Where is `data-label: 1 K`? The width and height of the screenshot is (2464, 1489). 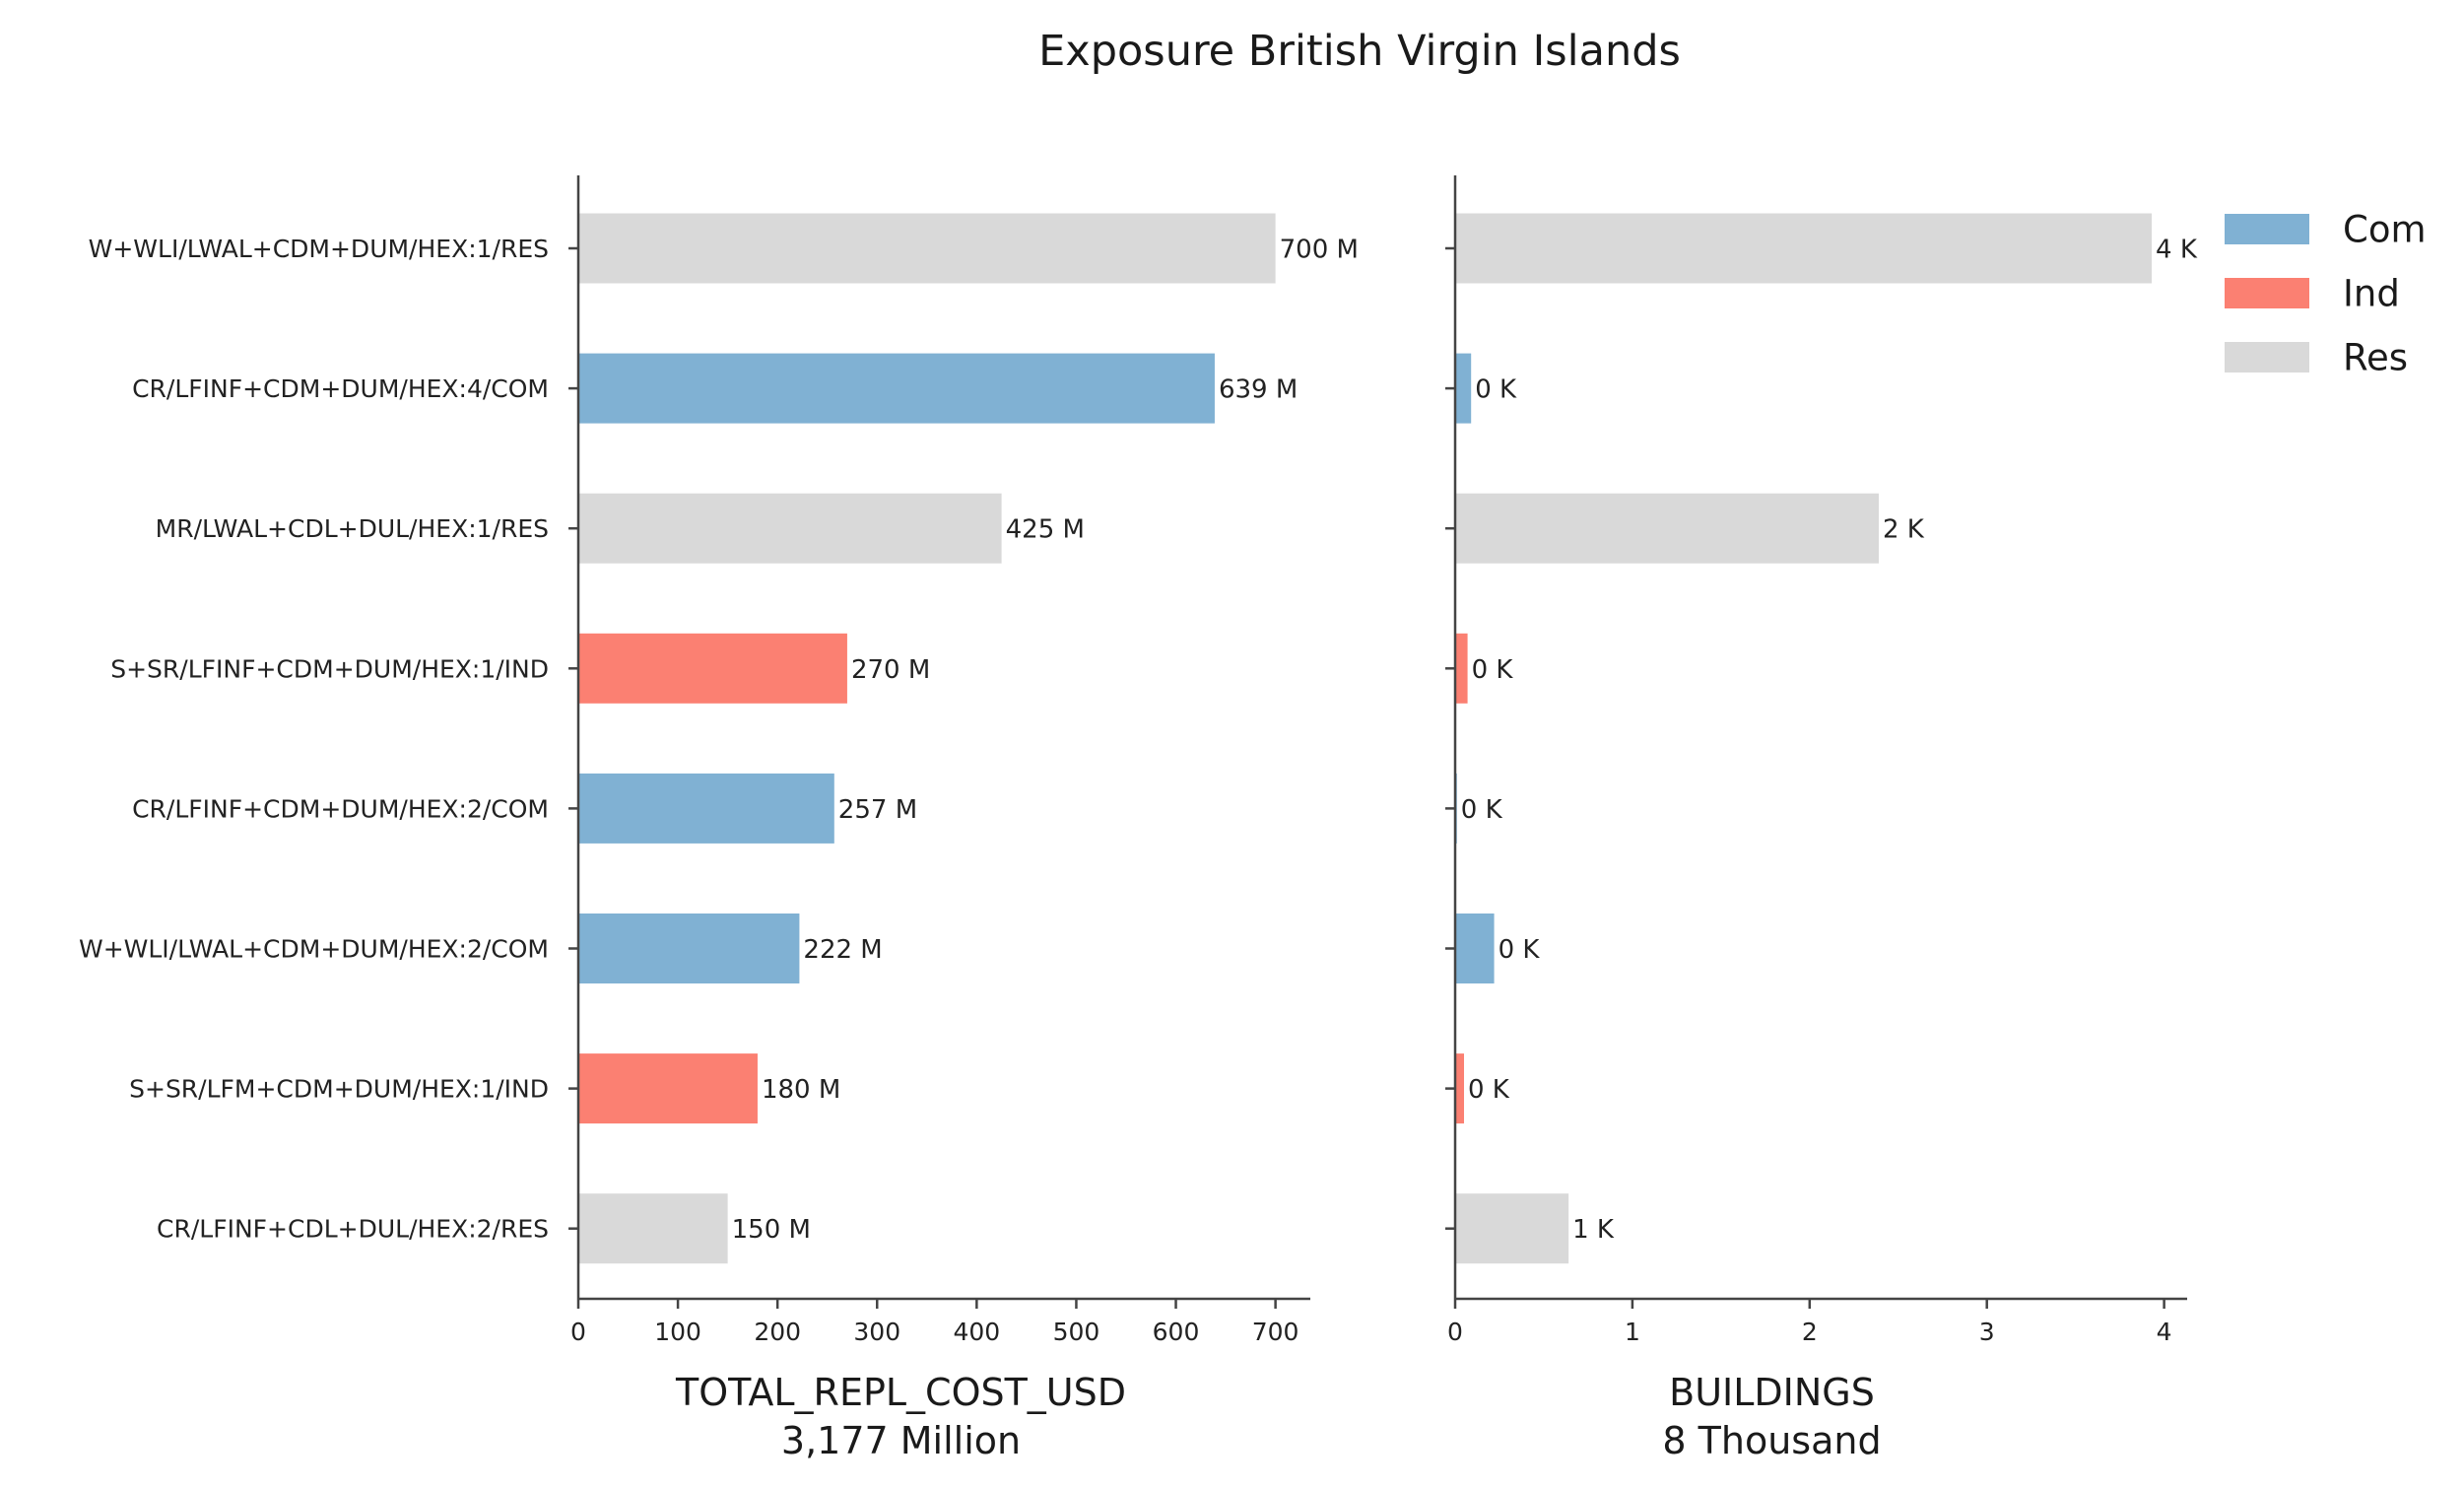 data-label: 1 K is located at coordinates (1594, 1230).